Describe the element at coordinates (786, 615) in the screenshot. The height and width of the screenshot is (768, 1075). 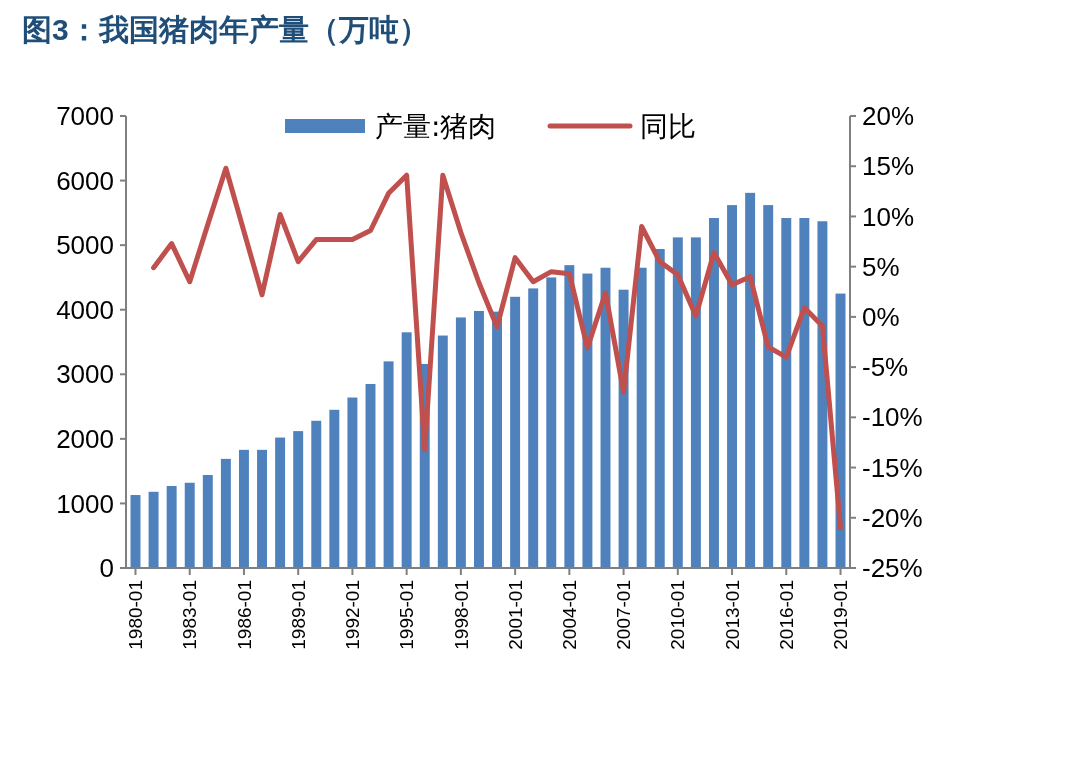
I see `x-tick-label: 2016-01` at that location.